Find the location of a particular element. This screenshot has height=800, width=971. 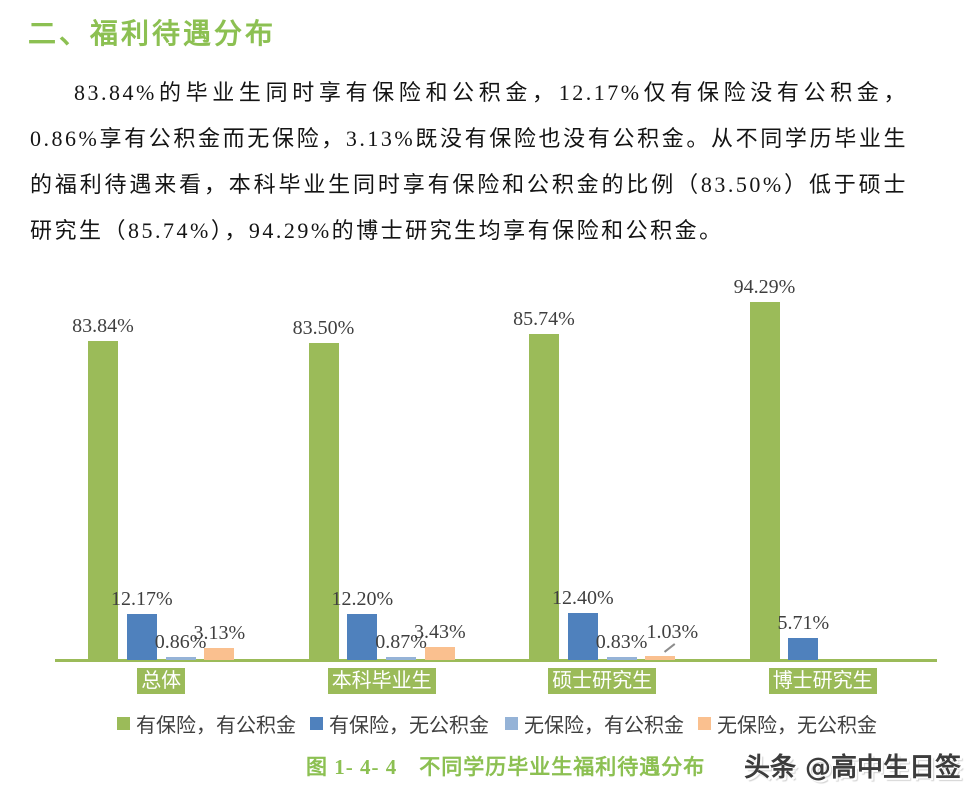

watermark: 头条 @高中生日签 is located at coordinates (853, 768).